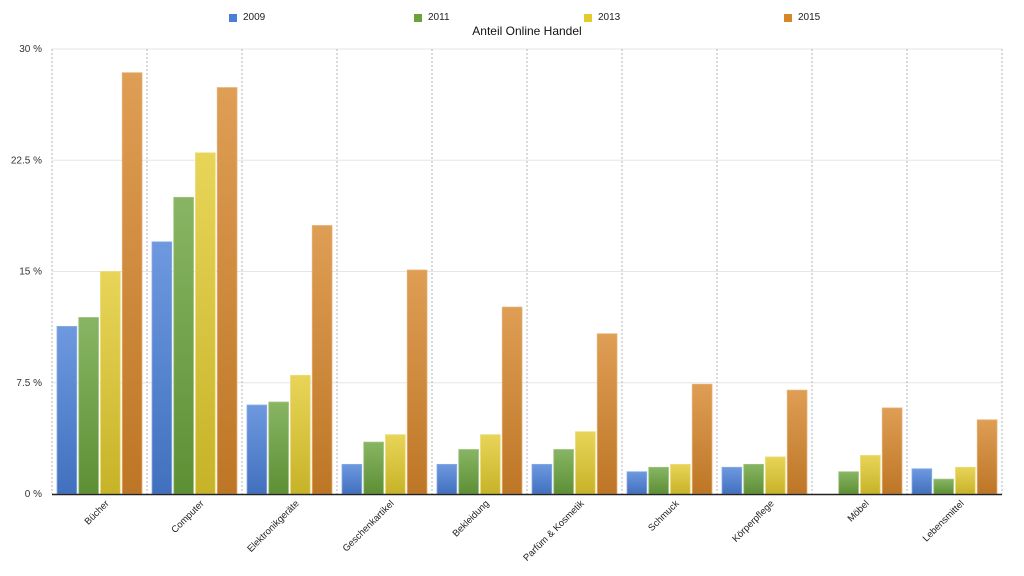 Image resolution: width=1024 pixels, height=576 pixels. What do you see at coordinates (187, 516) in the screenshot?
I see `x-tick-label: Computer` at bounding box center [187, 516].